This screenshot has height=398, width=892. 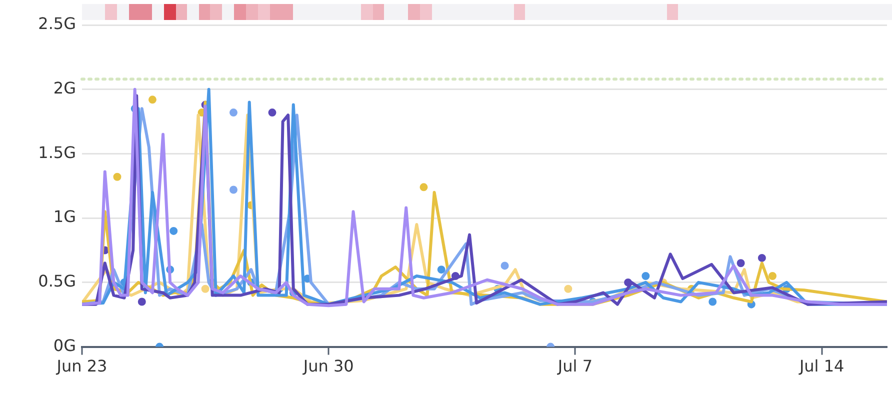 I want to click on y-tick-label: 0.5G, so click(x=57, y=281).